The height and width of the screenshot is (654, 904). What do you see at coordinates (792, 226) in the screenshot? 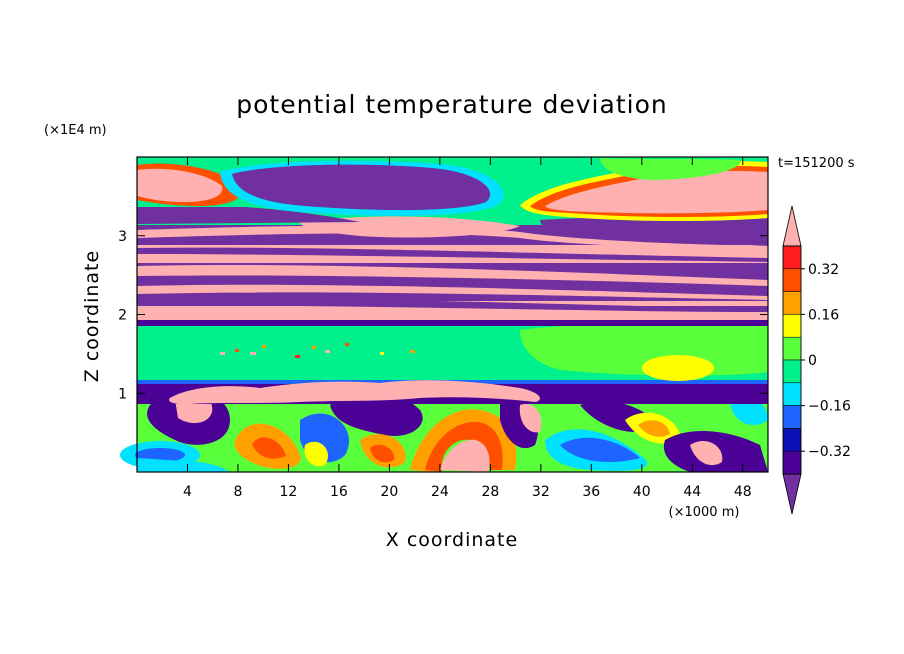
I see `colorbar-max-arrow` at bounding box center [792, 226].